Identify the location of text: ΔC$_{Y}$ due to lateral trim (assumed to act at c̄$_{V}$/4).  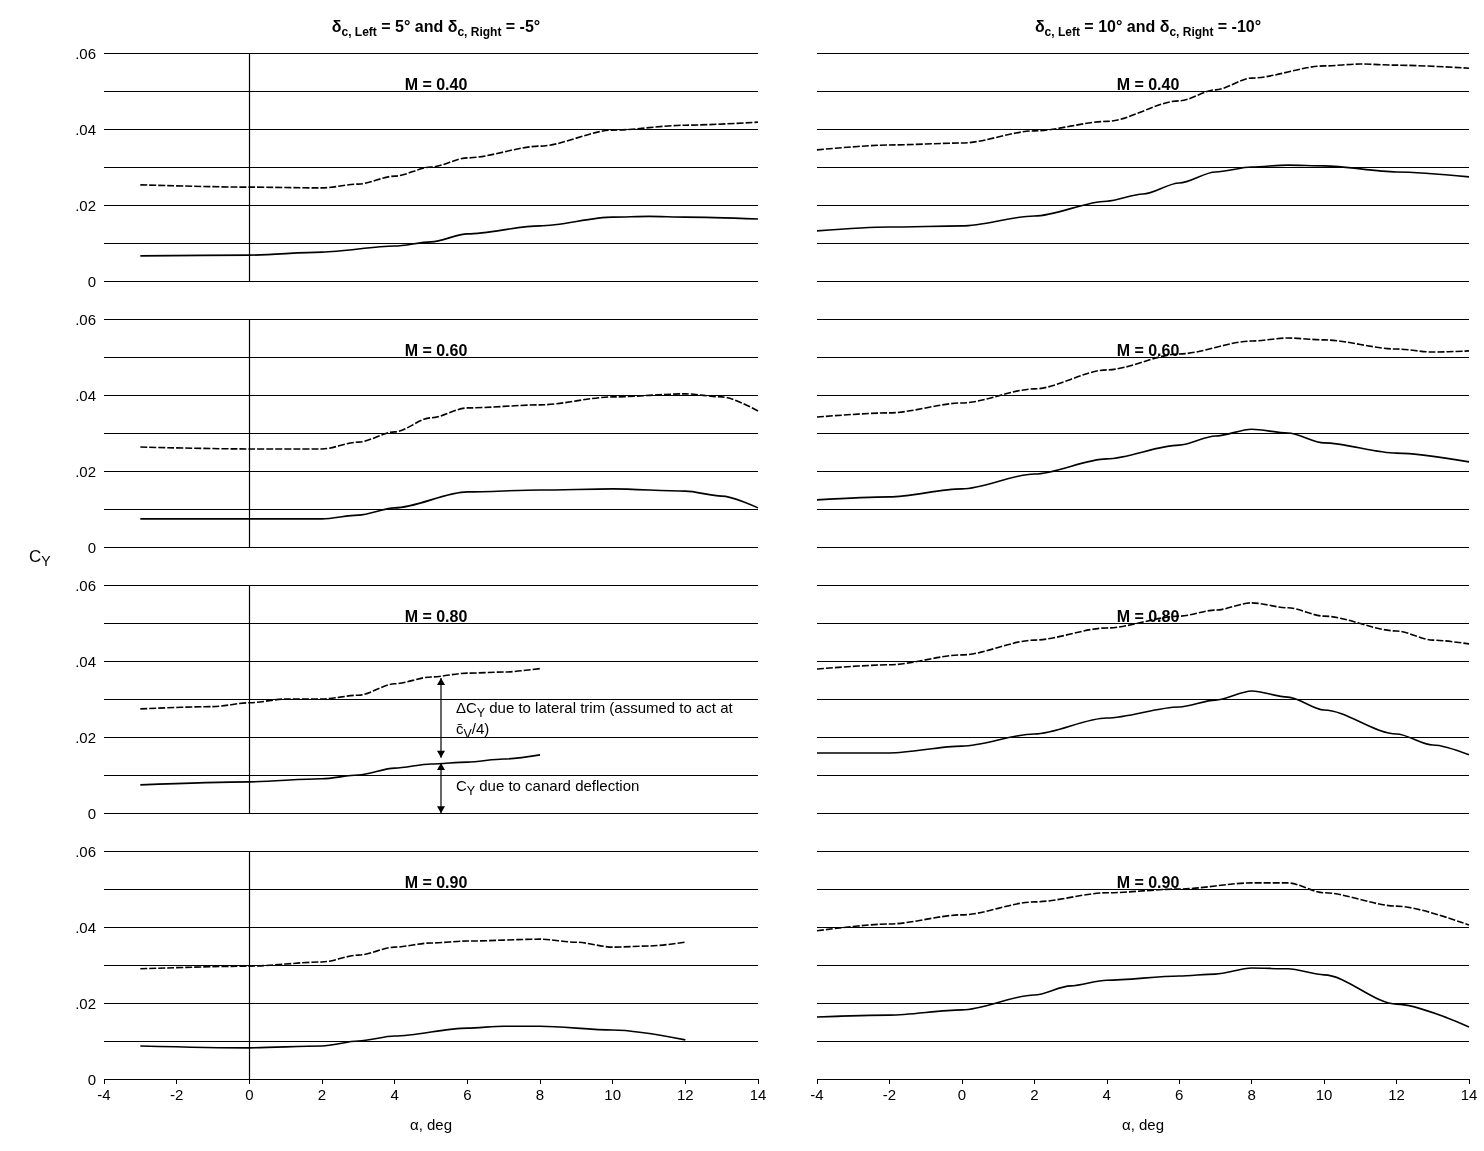
(594, 719).